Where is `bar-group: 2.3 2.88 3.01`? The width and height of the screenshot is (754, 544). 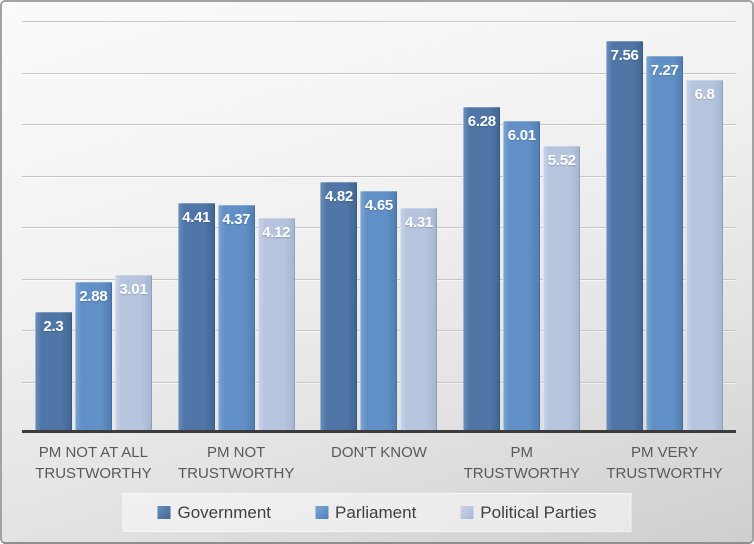 bar-group: 2.3 2.88 3.01 is located at coordinates (93, 225).